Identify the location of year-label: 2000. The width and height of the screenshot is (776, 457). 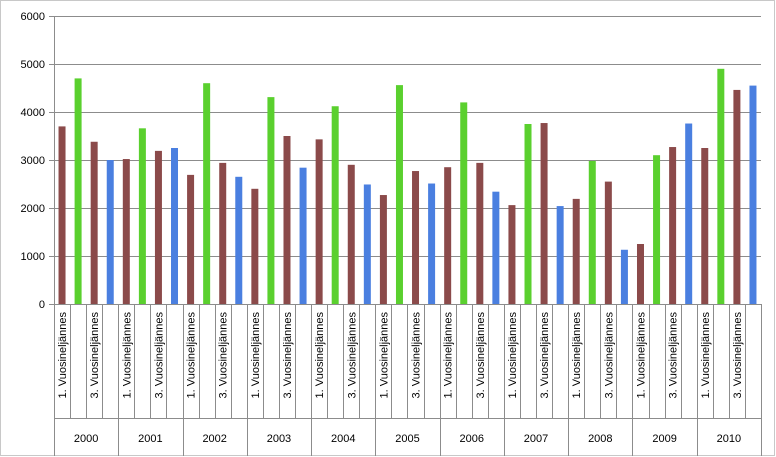
(86, 439).